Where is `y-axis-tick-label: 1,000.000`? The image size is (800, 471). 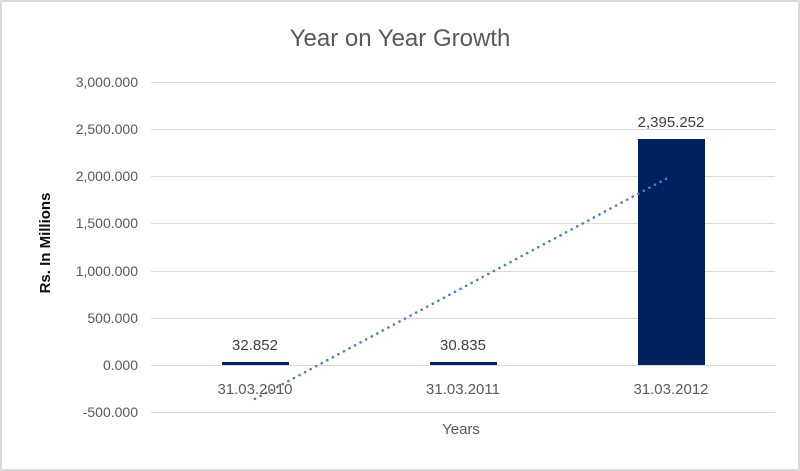 y-axis-tick-label: 1,000.000 is located at coordinates (106, 271).